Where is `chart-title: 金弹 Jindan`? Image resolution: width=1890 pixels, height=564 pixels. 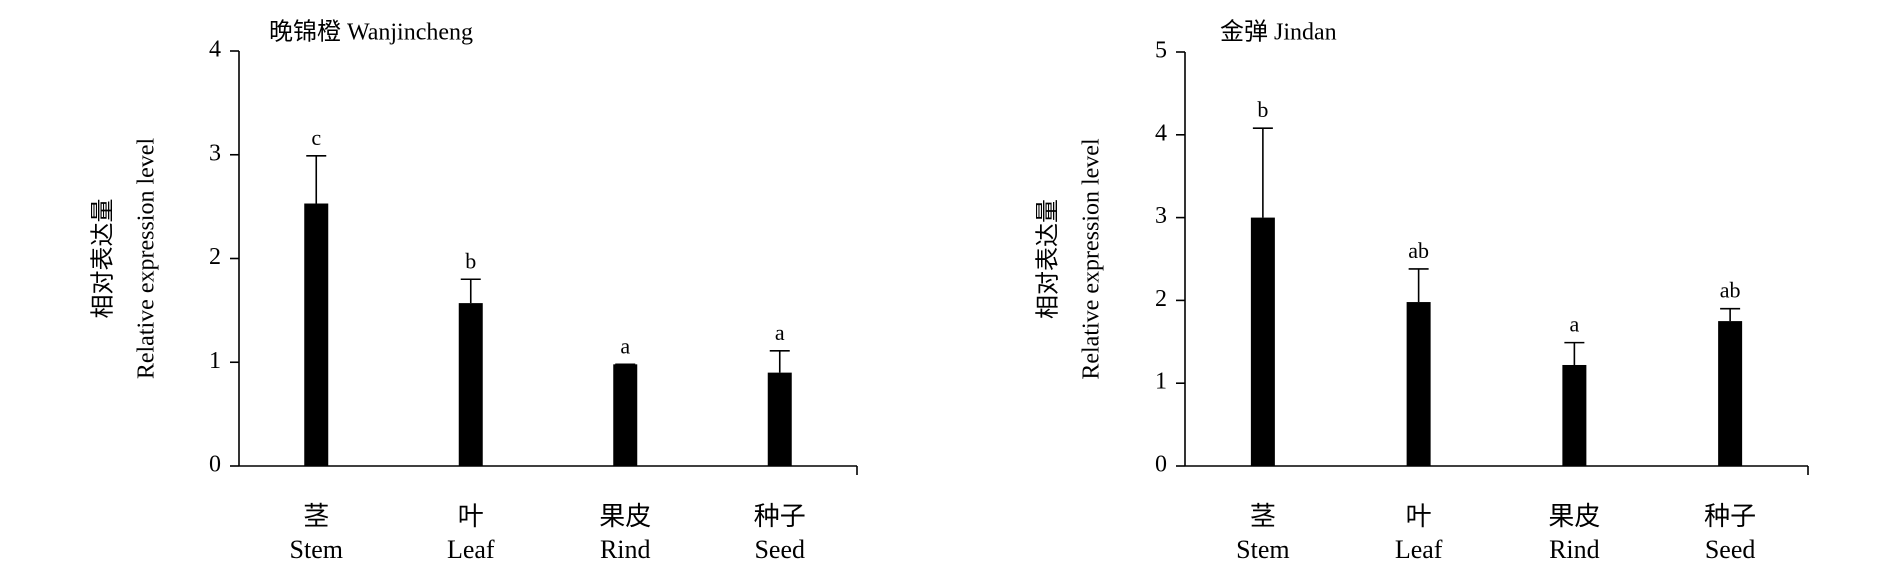 chart-title: 金弹 Jindan is located at coordinates (1278, 32).